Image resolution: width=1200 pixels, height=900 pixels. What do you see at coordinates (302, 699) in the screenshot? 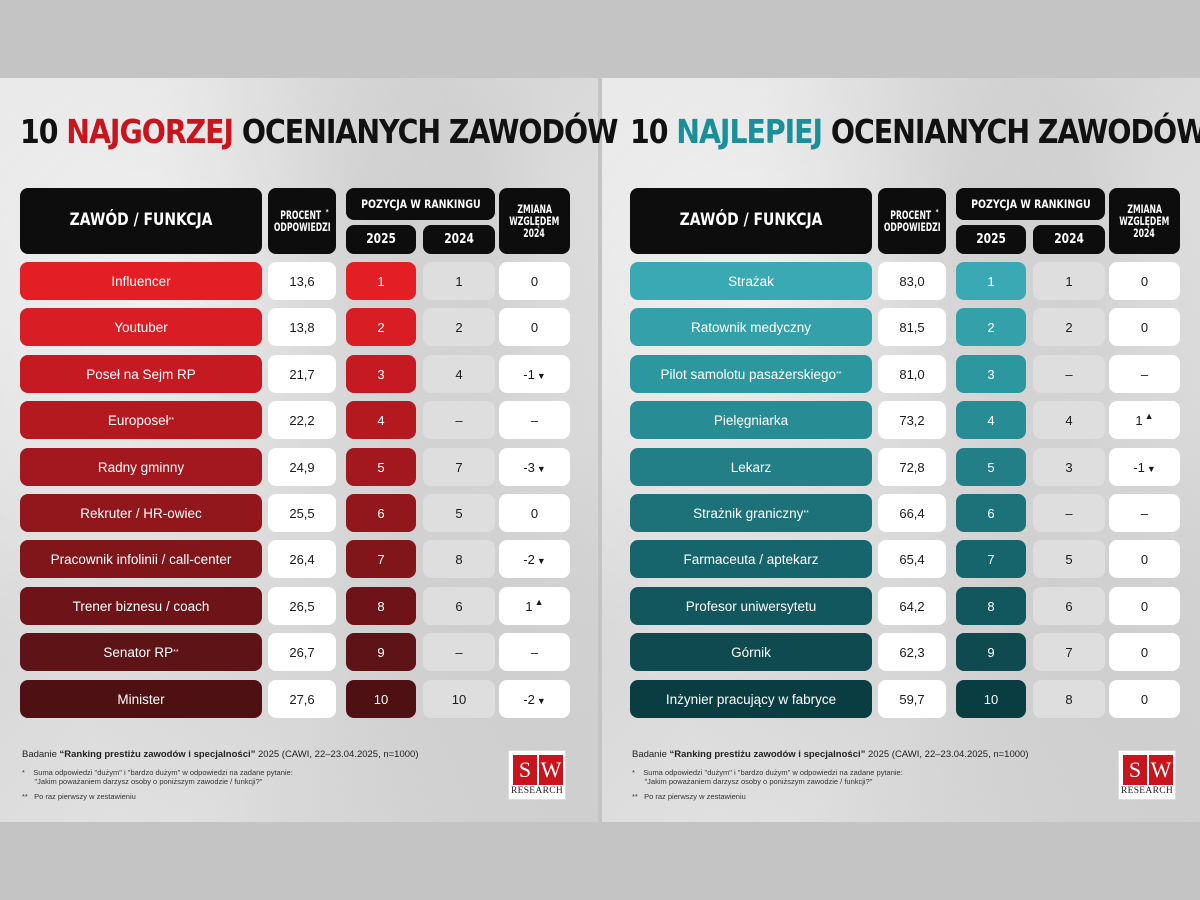
I see `row-10-percent: 27,6` at bounding box center [302, 699].